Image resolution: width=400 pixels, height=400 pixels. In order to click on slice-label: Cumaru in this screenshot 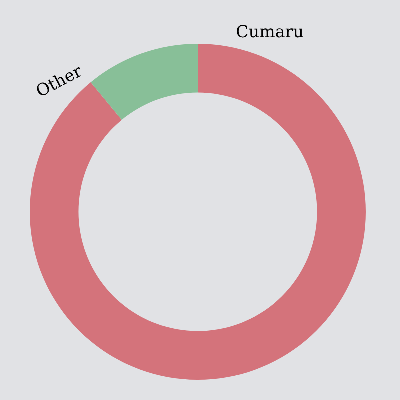, I will do `click(270, 31)`.